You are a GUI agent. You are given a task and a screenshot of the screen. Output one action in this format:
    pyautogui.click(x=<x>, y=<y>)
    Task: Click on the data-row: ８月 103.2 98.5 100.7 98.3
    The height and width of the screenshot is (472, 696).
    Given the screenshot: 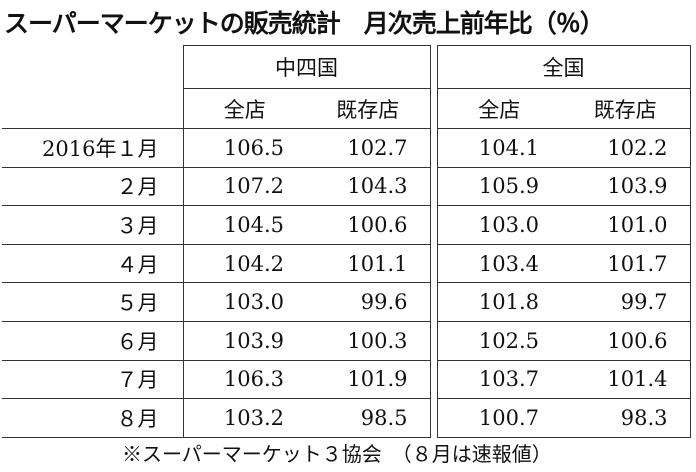 What is the action you would take?
    pyautogui.click(x=346, y=418)
    